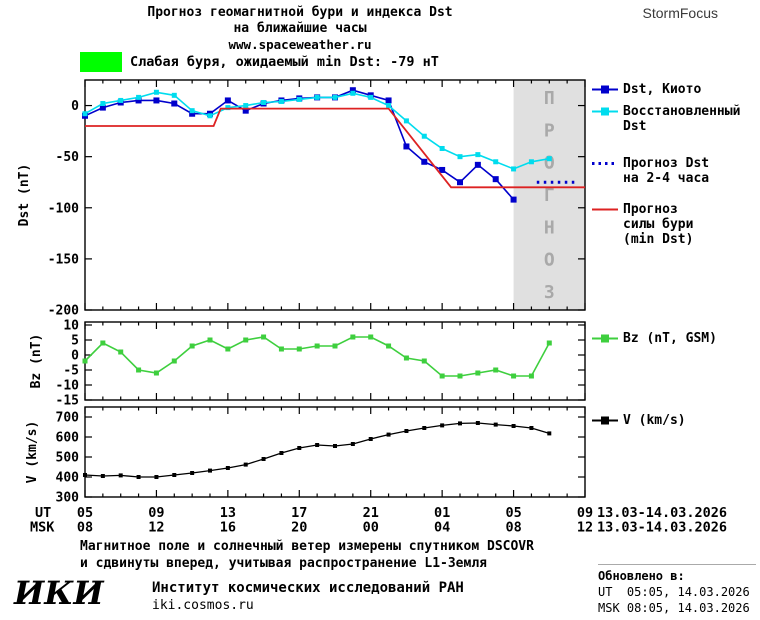  What do you see at coordinates (549, 292) in the screenshot?
I see `forecast-band-letter: З` at bounding box center [549, 292].